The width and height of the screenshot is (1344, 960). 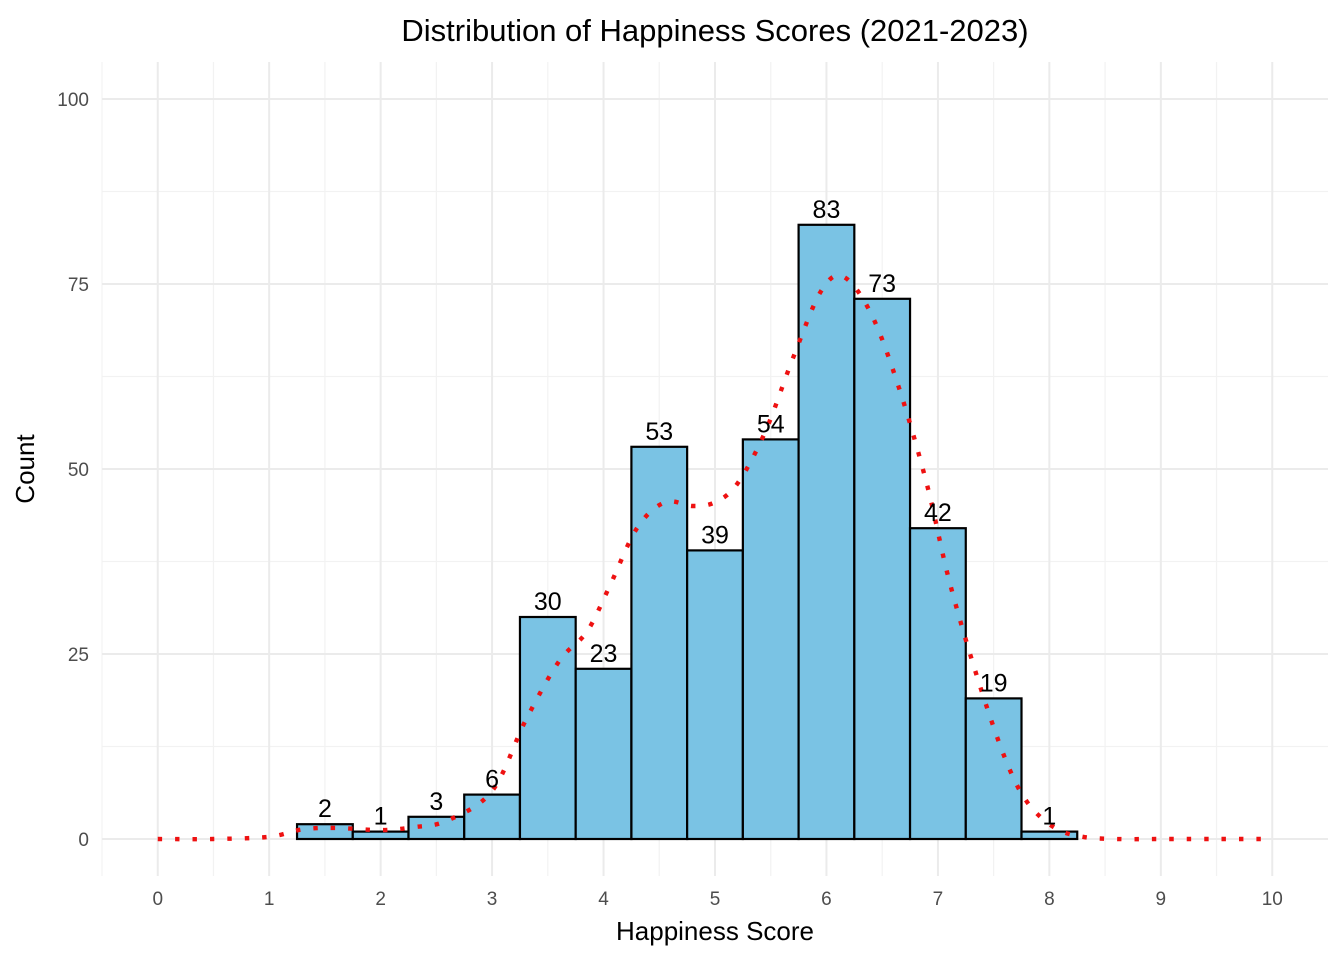 I want to click on bar-count-label: 53, so click(x=659, y=432).